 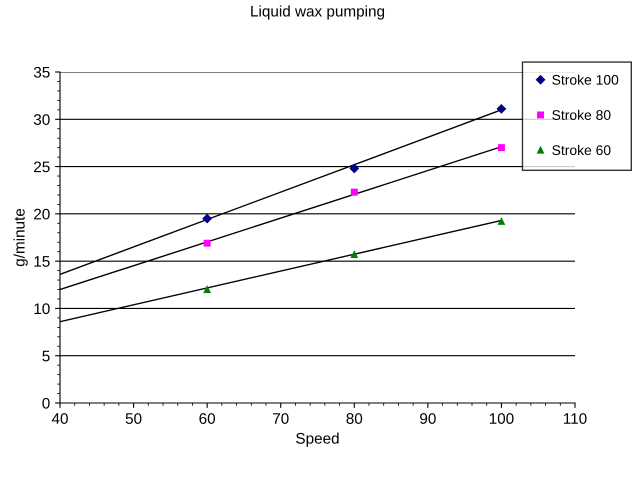 What do you see at coordinates (502, 418) in the screenshot?
I see `x-tick-label: 100` at bounding box center [502, 418].